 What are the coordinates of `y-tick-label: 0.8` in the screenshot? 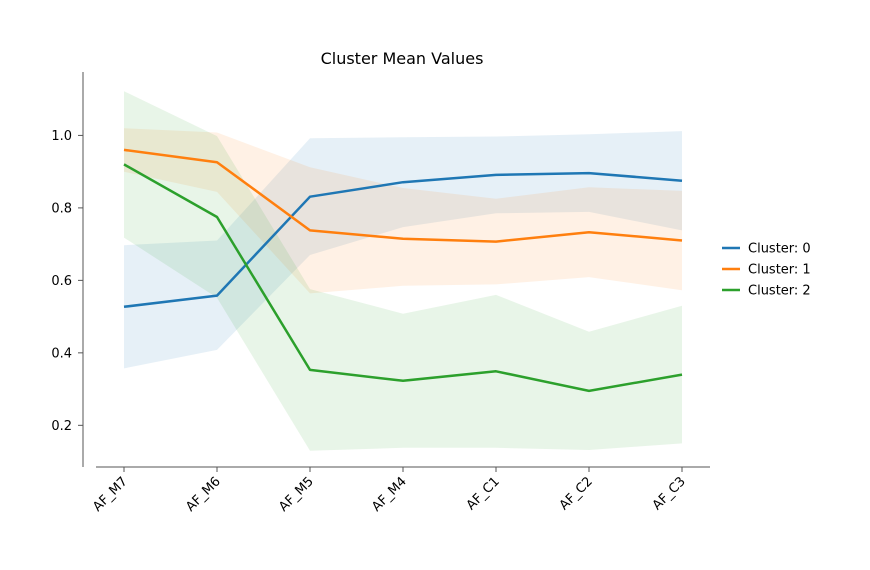 It's located at (61, 208).